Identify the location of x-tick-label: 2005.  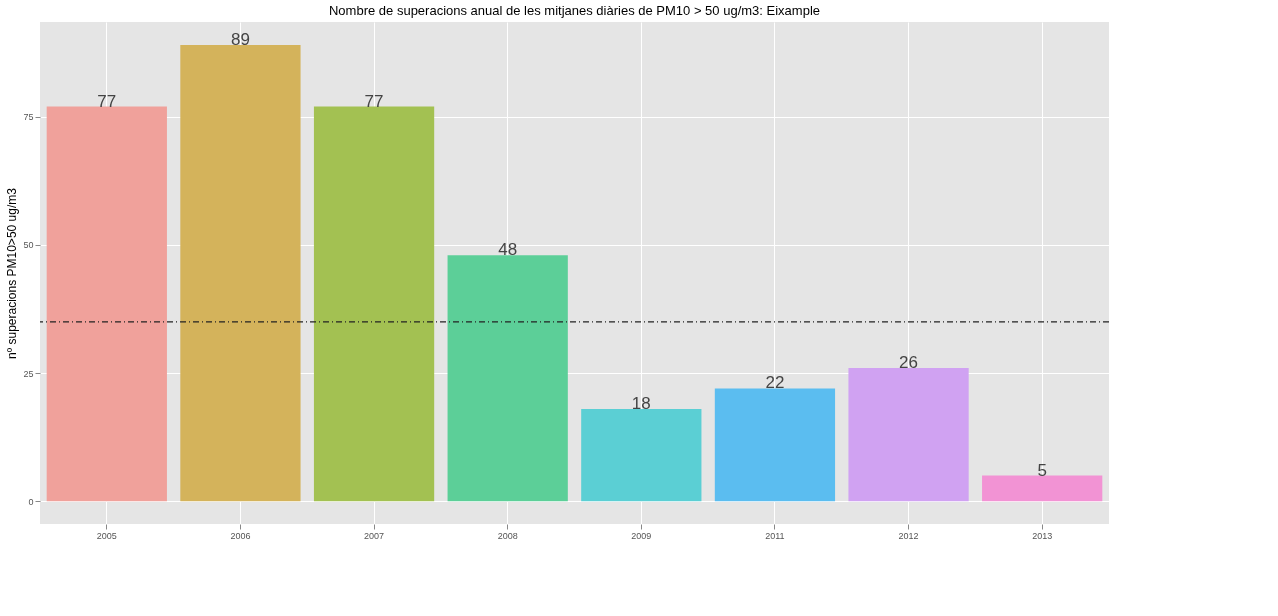
(106, 535).